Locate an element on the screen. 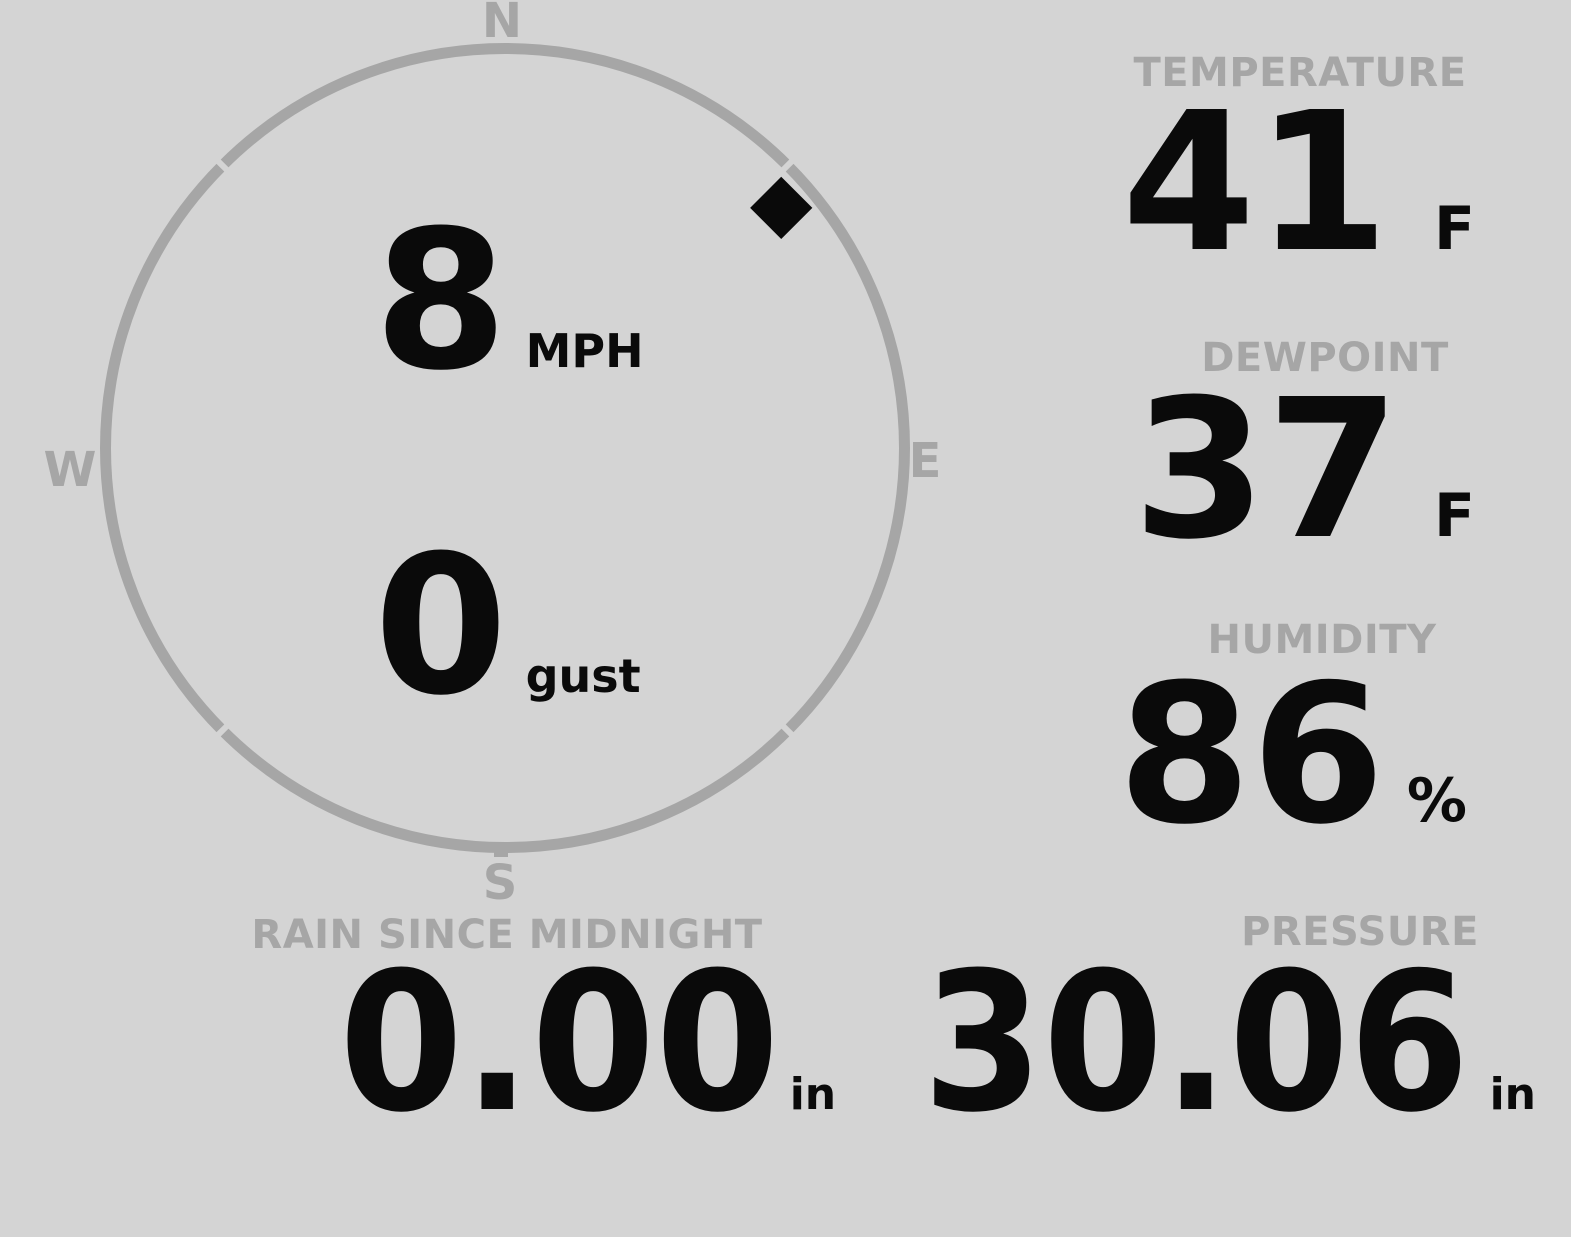 Image resolution: width=1571 pixels, height=1237 pixels. compass-tick-gap-ne is located at coordinates (788, 165).